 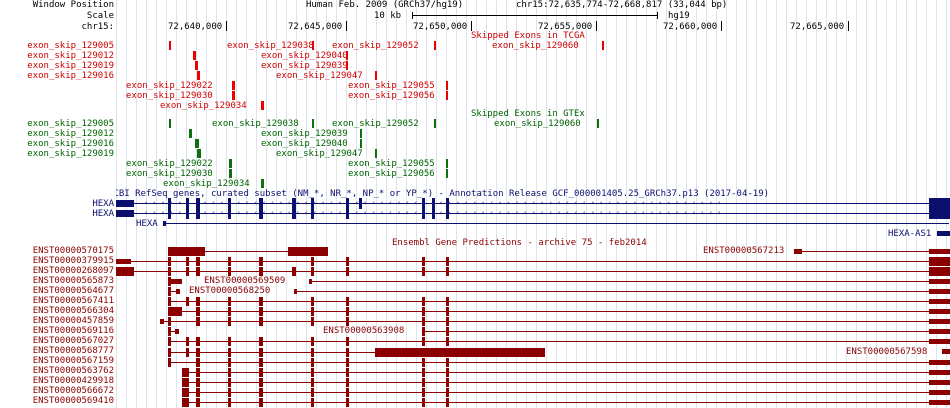 I want to click on gtex-item-label: exon_skip_129038, so click(x=255, y=124).